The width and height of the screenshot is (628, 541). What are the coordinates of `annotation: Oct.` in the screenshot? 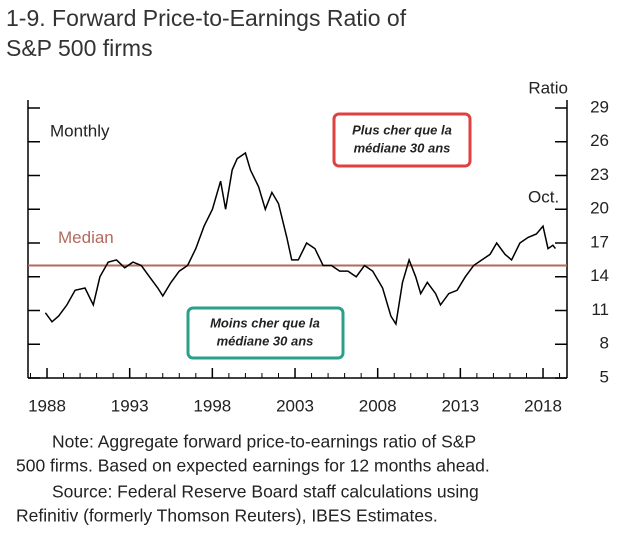 It's located at (543, 196).